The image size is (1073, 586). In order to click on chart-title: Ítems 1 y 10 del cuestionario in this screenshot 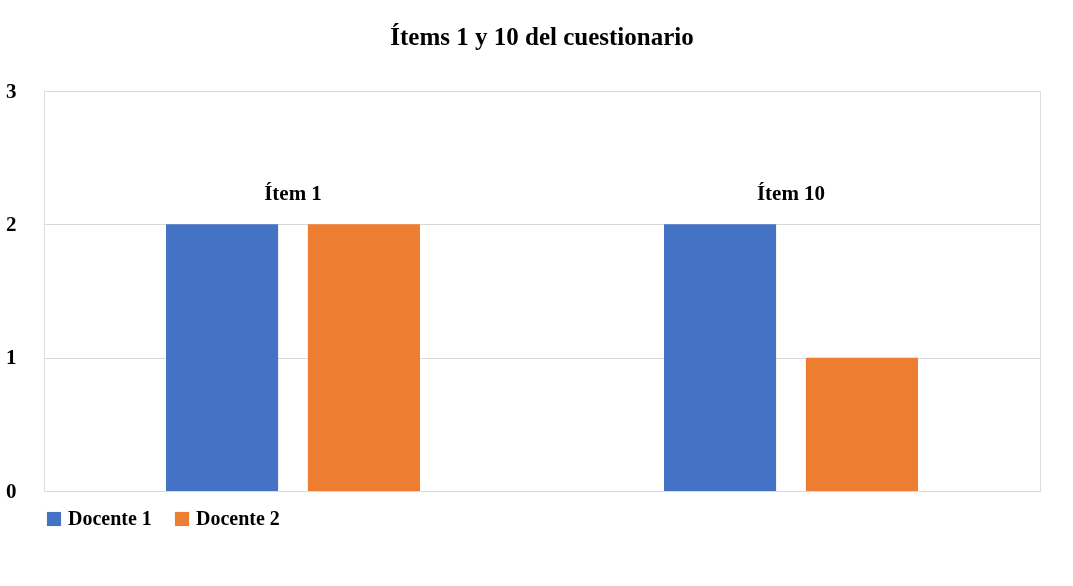, I will do `click(542, 36)`.